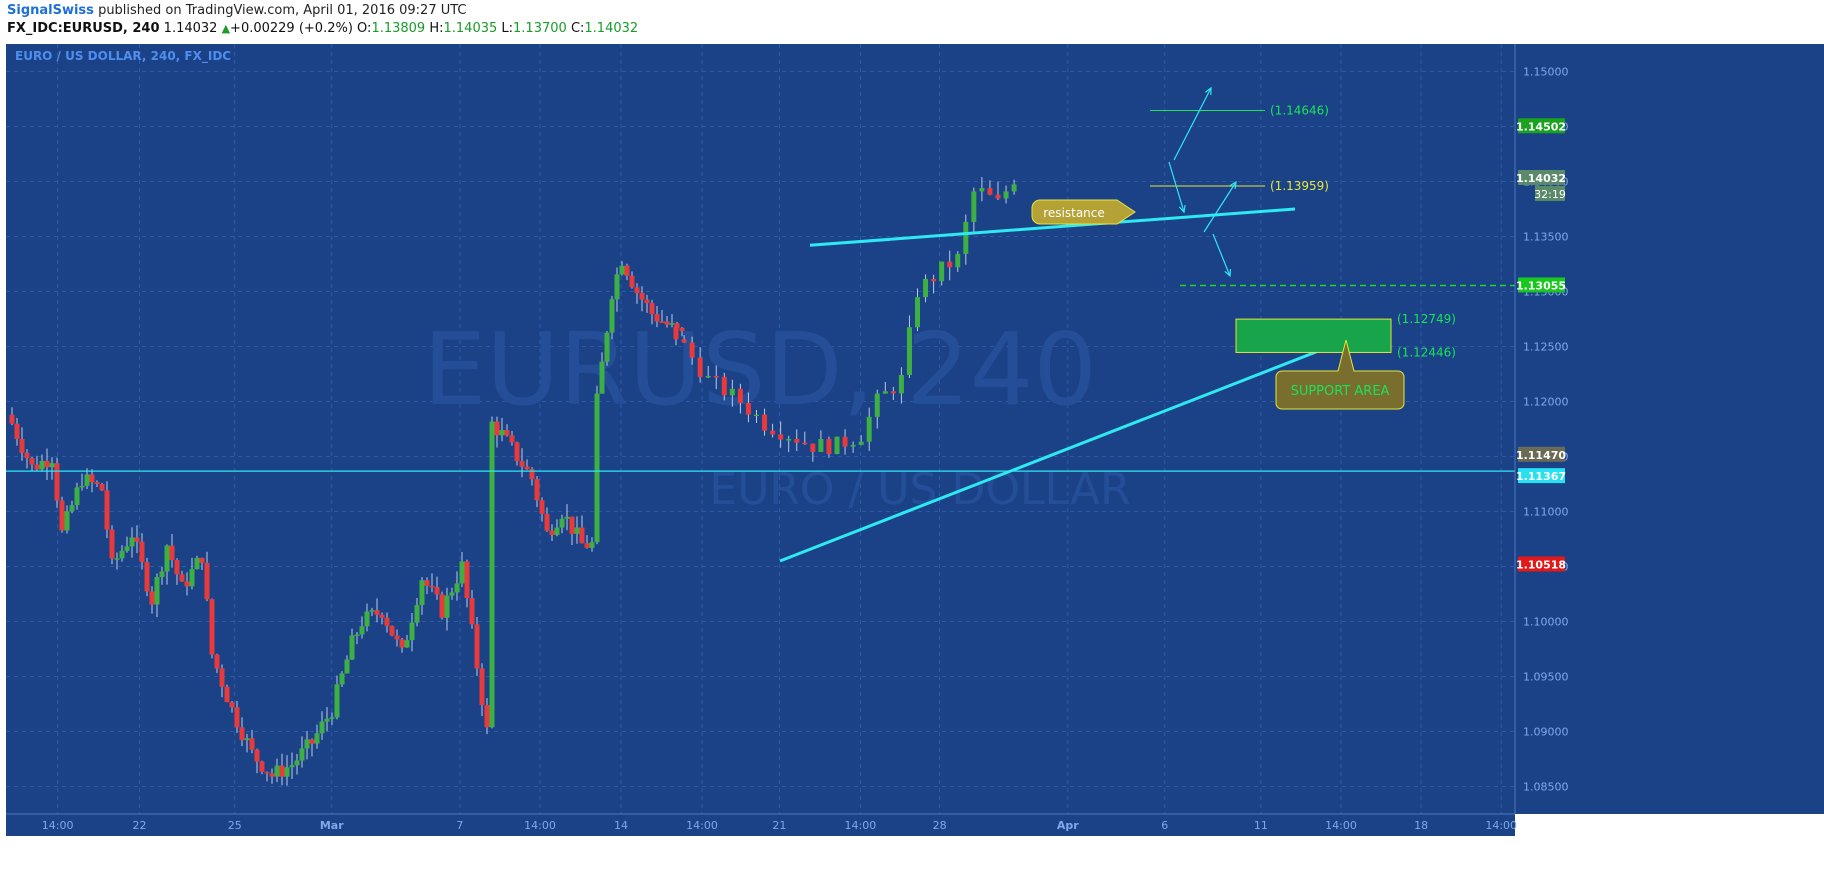  Describe the element at coordinates (459, 825) in the screenshot. I see `x-tick-label: 7` at that location.